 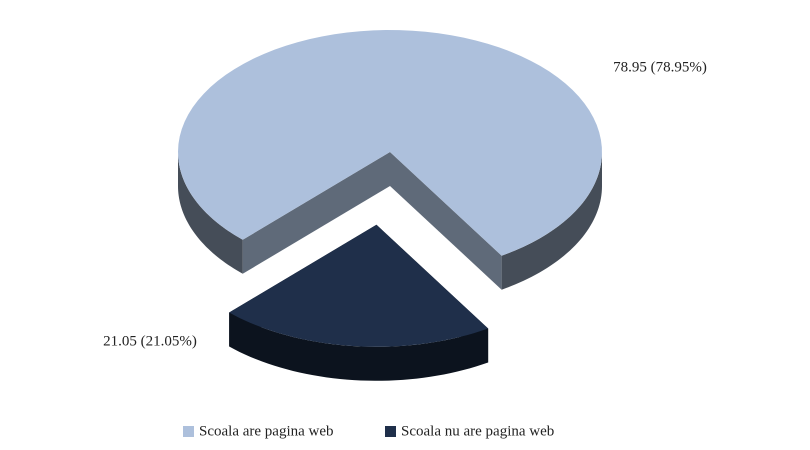 I want to click on data-label: 21.05 (21.05%), so click(x=150, y=341).